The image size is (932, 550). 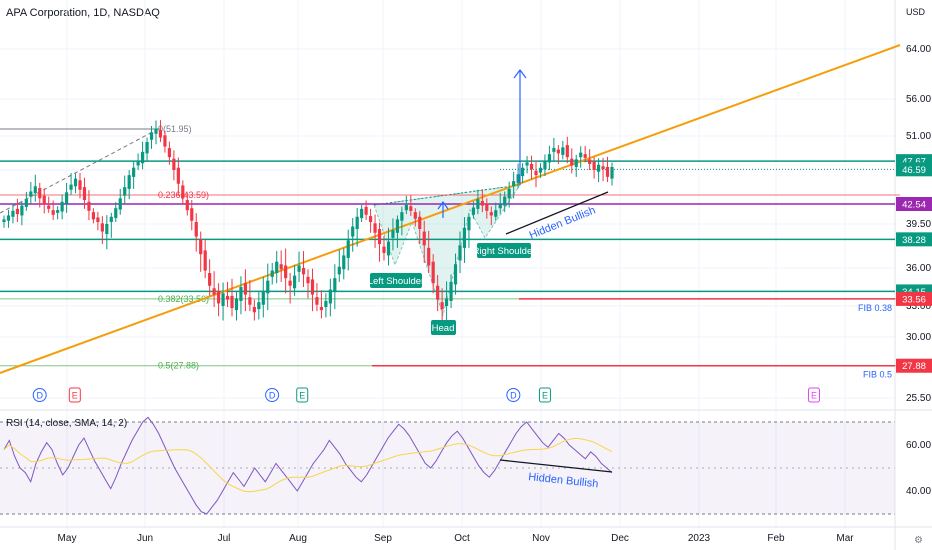 What do you see at coordinates (67, 538) in the screenshot?
I see `x-tick-0: May` at bounding box center [67, 538].